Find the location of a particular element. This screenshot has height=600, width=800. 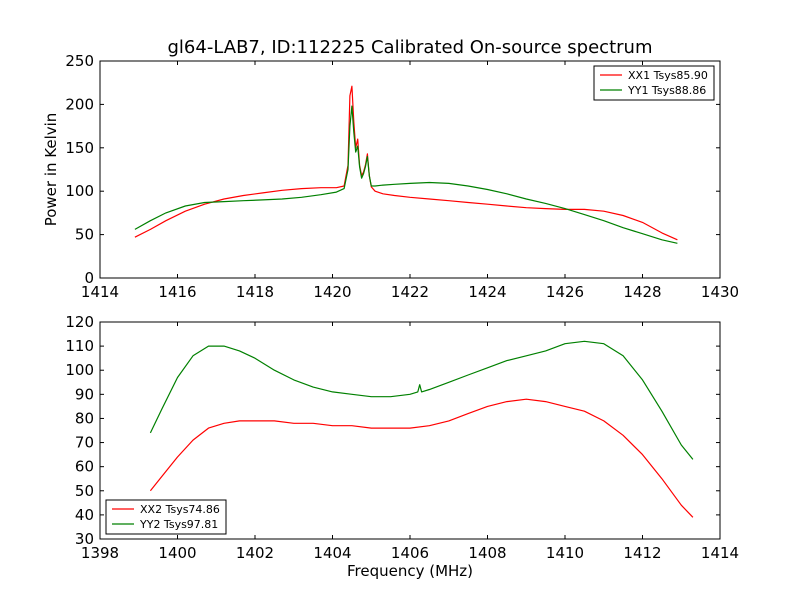

y-tick-label: 30 is located at coordinates (84, 539).